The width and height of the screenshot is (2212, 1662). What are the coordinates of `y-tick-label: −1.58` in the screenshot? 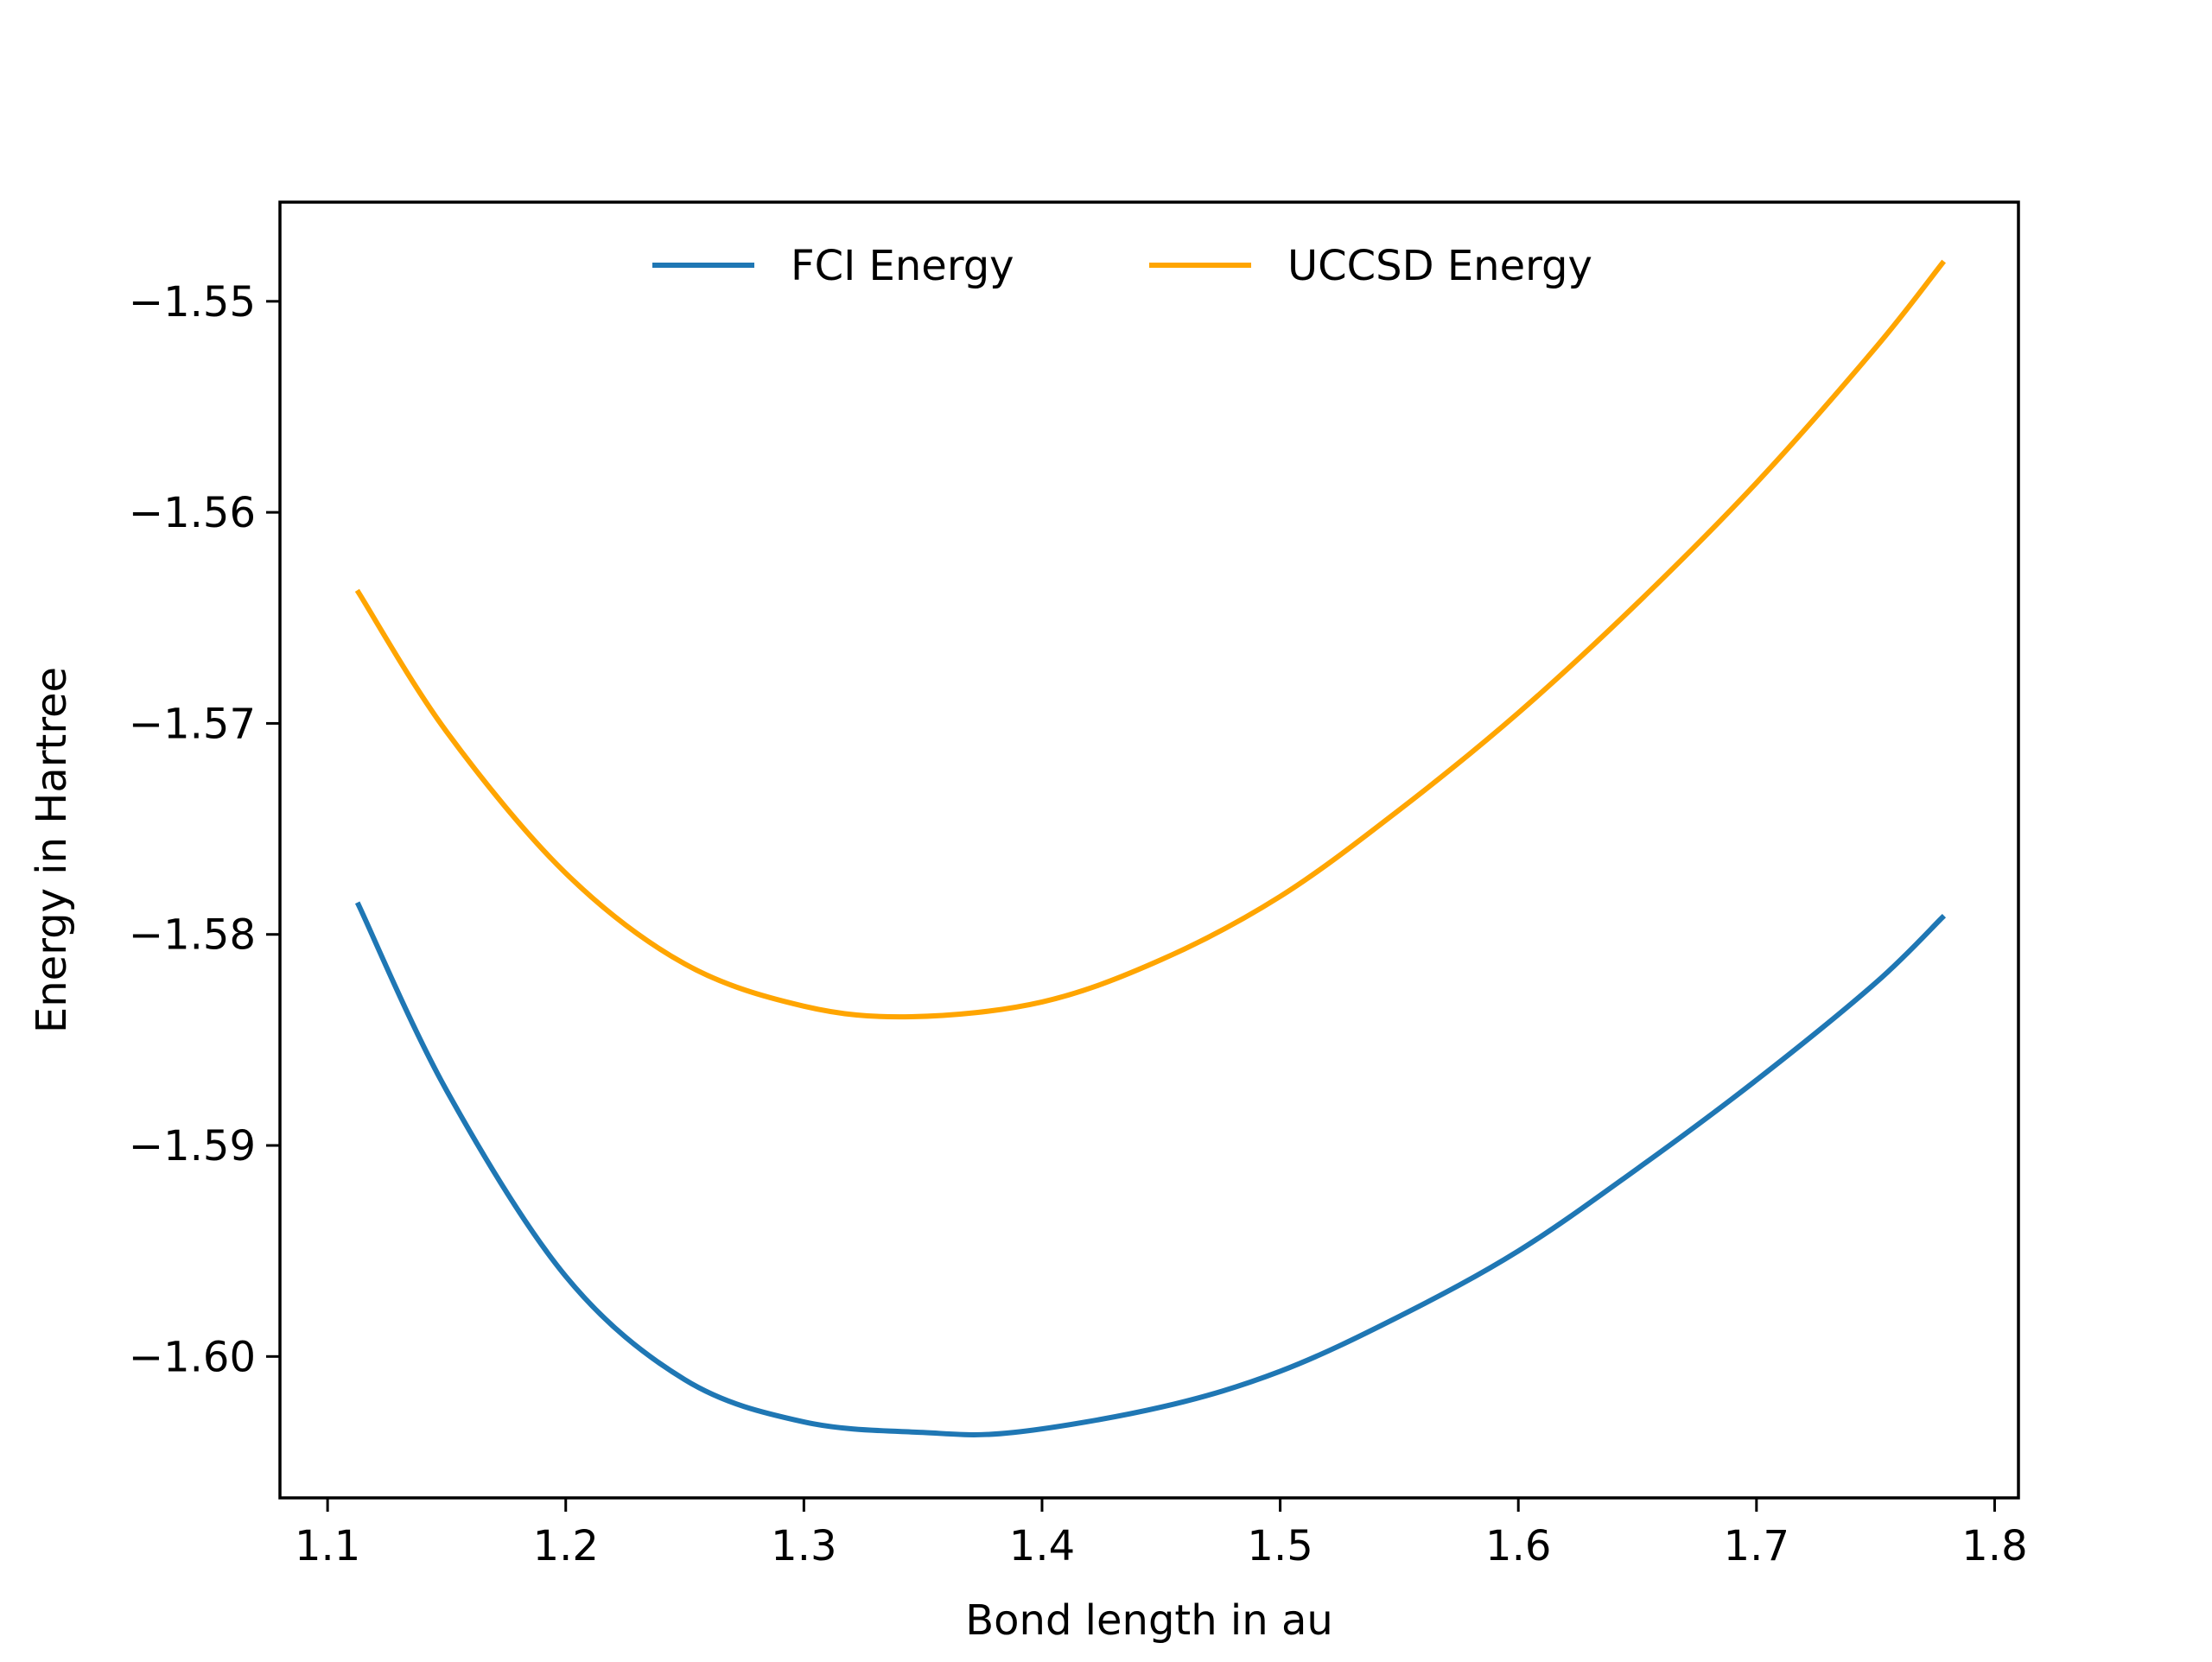 It's located at (192, 935).